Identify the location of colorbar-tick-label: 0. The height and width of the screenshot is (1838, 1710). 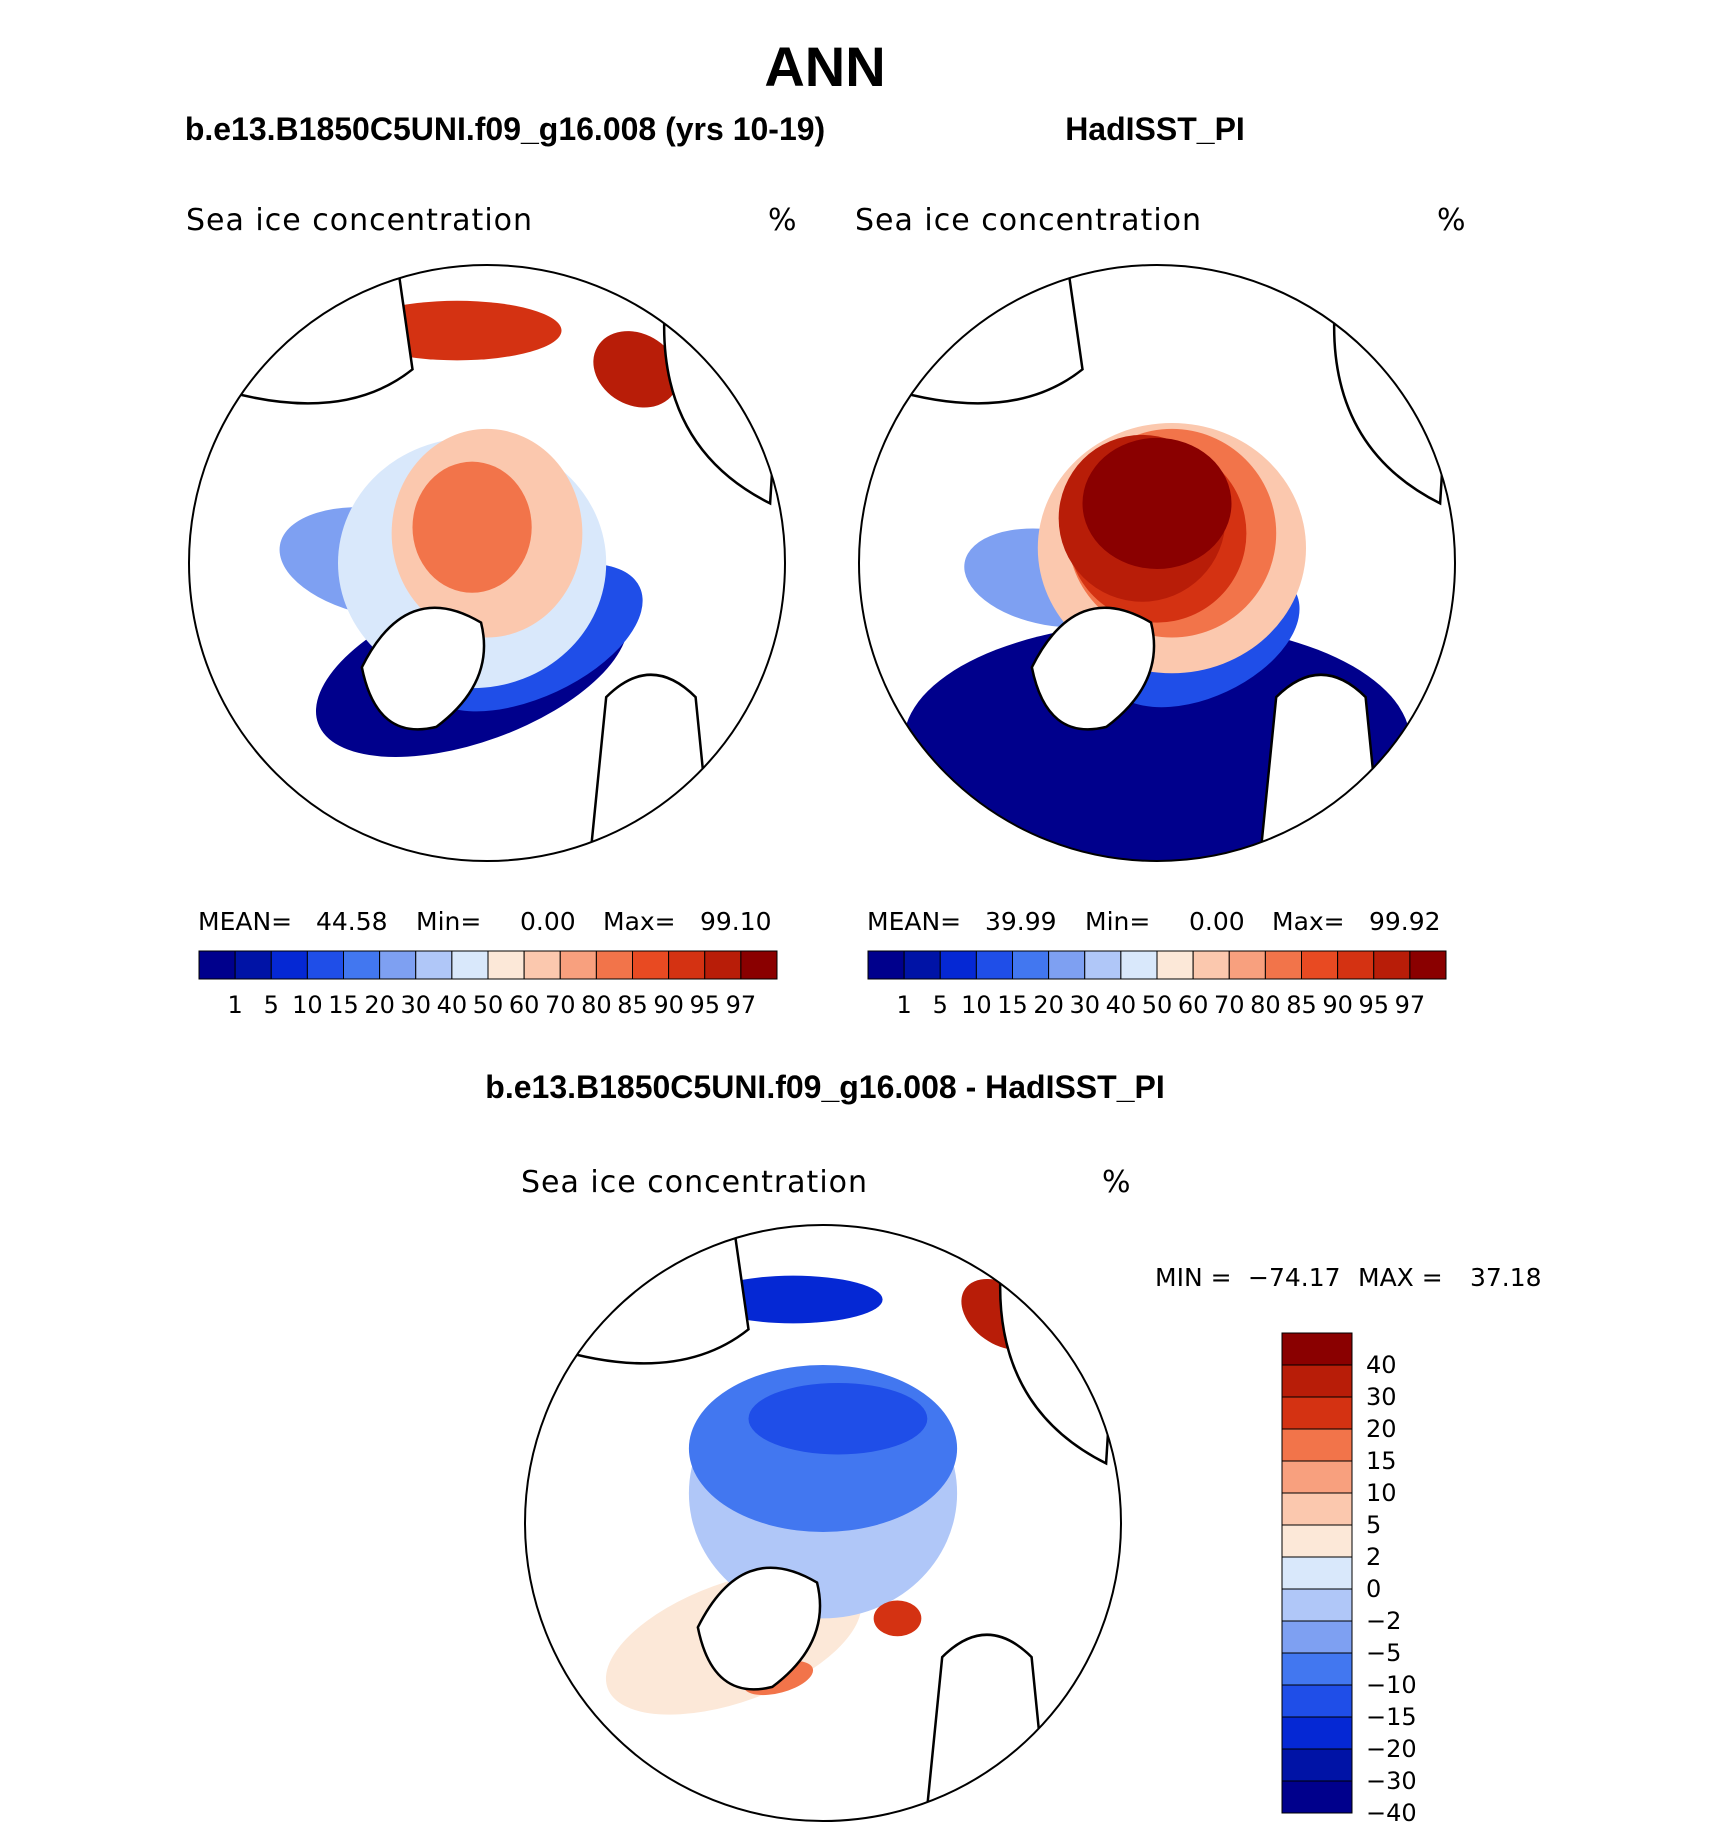
(1373, 1589).